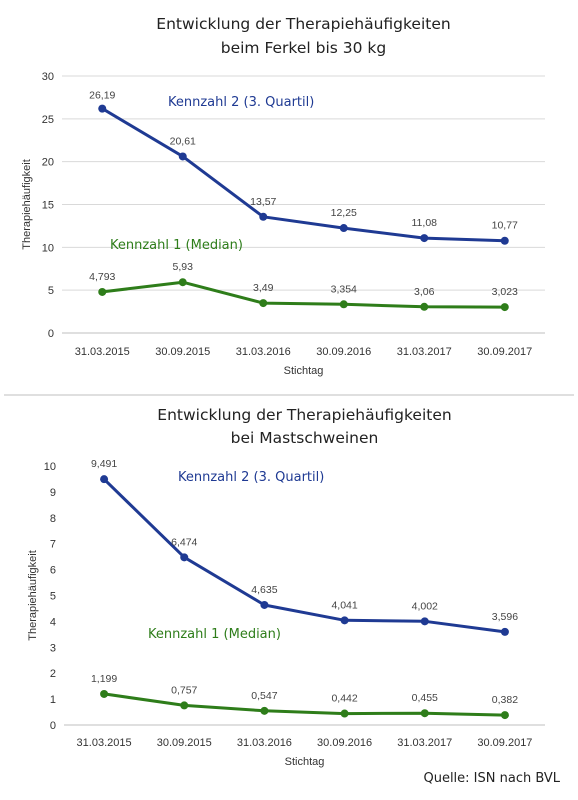 The width and height of the screenshot is (578, 800). Describe the element at coordinates (104, 679) in the screenshot. I see `data-label: 1,199` at that location.